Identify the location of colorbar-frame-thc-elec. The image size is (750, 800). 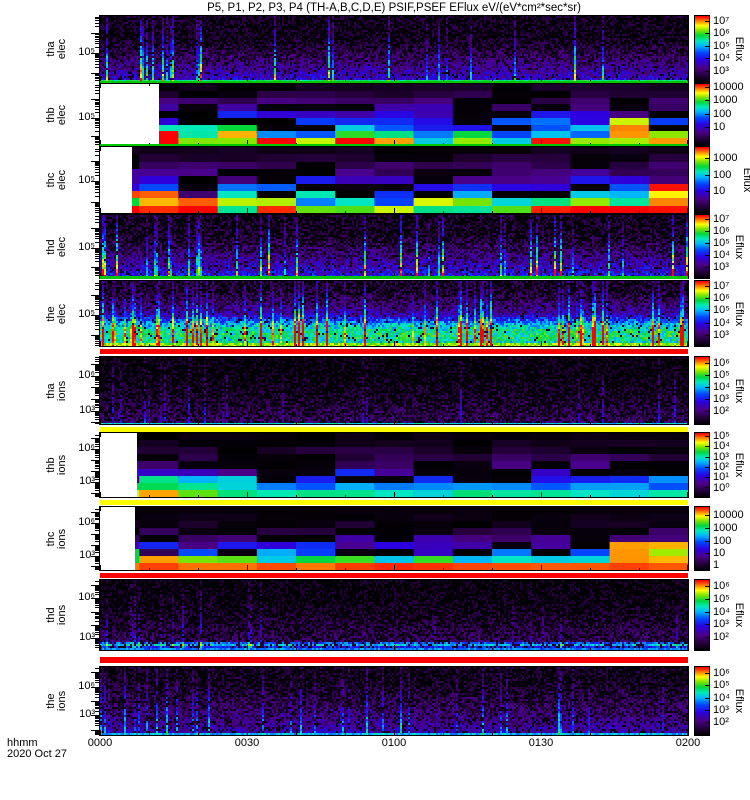
(702, 180).